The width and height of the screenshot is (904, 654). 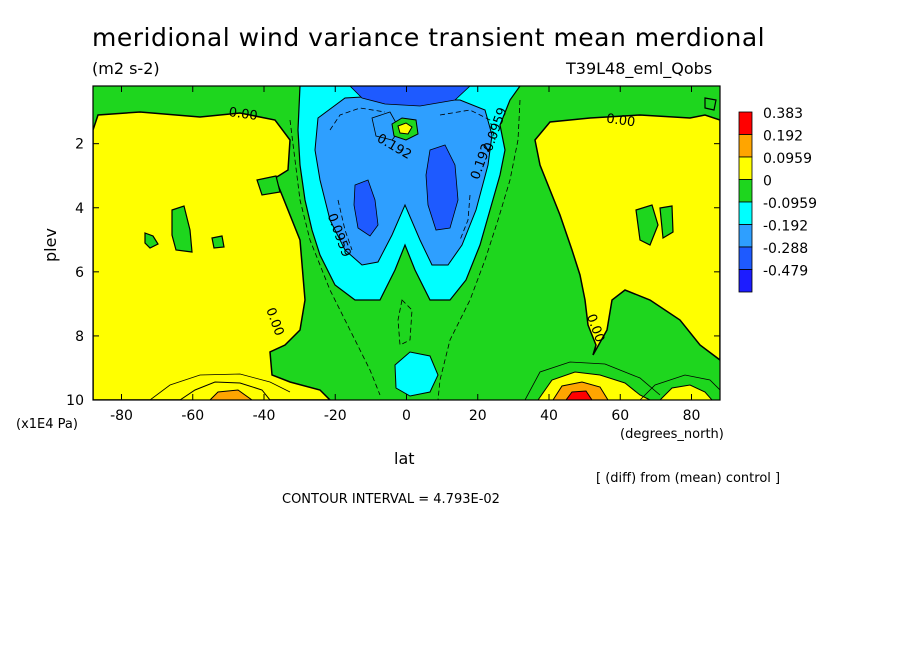 What do you see at coordinates (75, 401) in the screenshot?
I see `y-tick-label: 10` at bounding box center [75, 401].